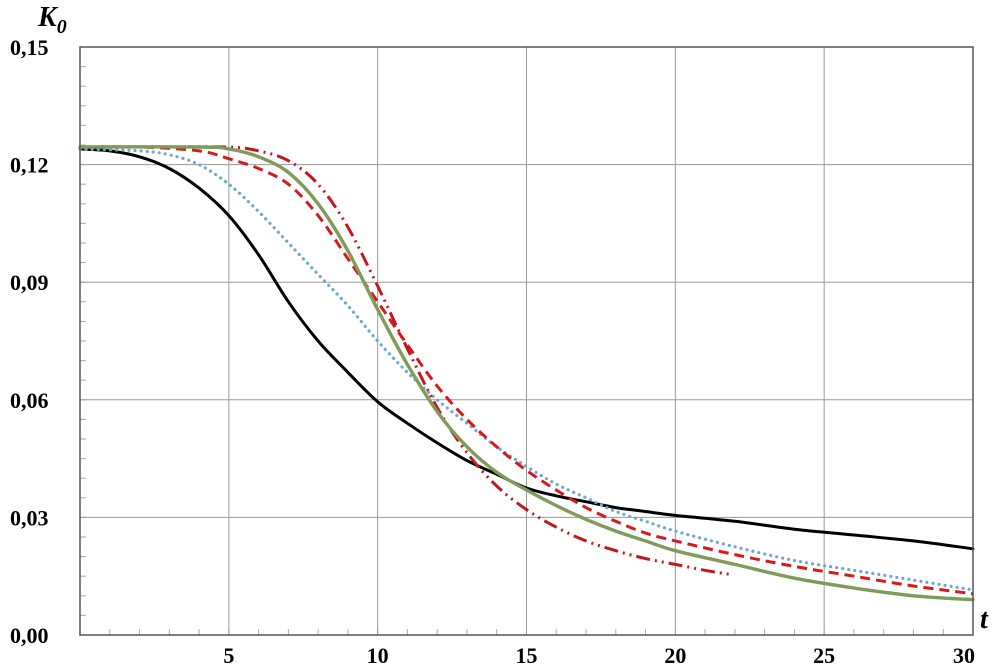 Image resolution: width=1000 pixels, height=670 pixels. Describe the element at coordinates (29, 47) in the screenshot. I see `y-tick-label: 0,15` at that location.